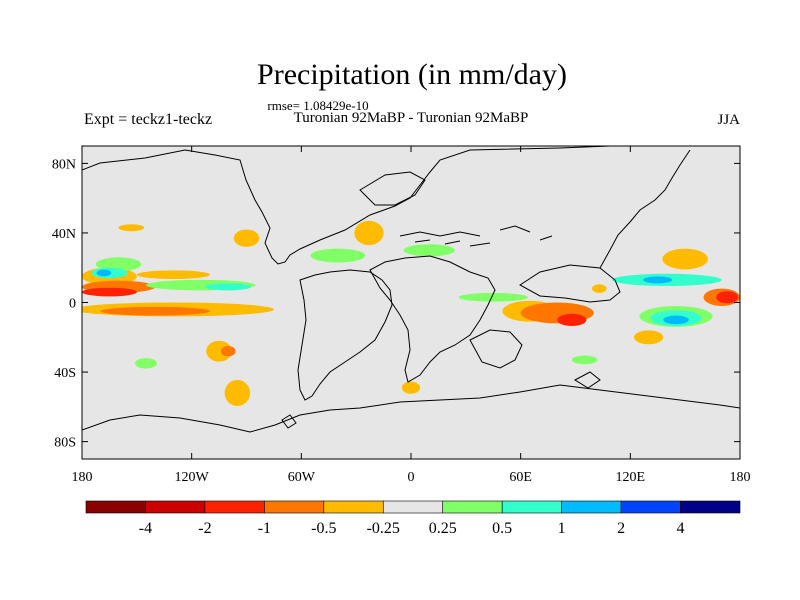 The width and height of the screenshot is (800, 600). I want to click on x-tick-label: 120E, so click(631, 477).